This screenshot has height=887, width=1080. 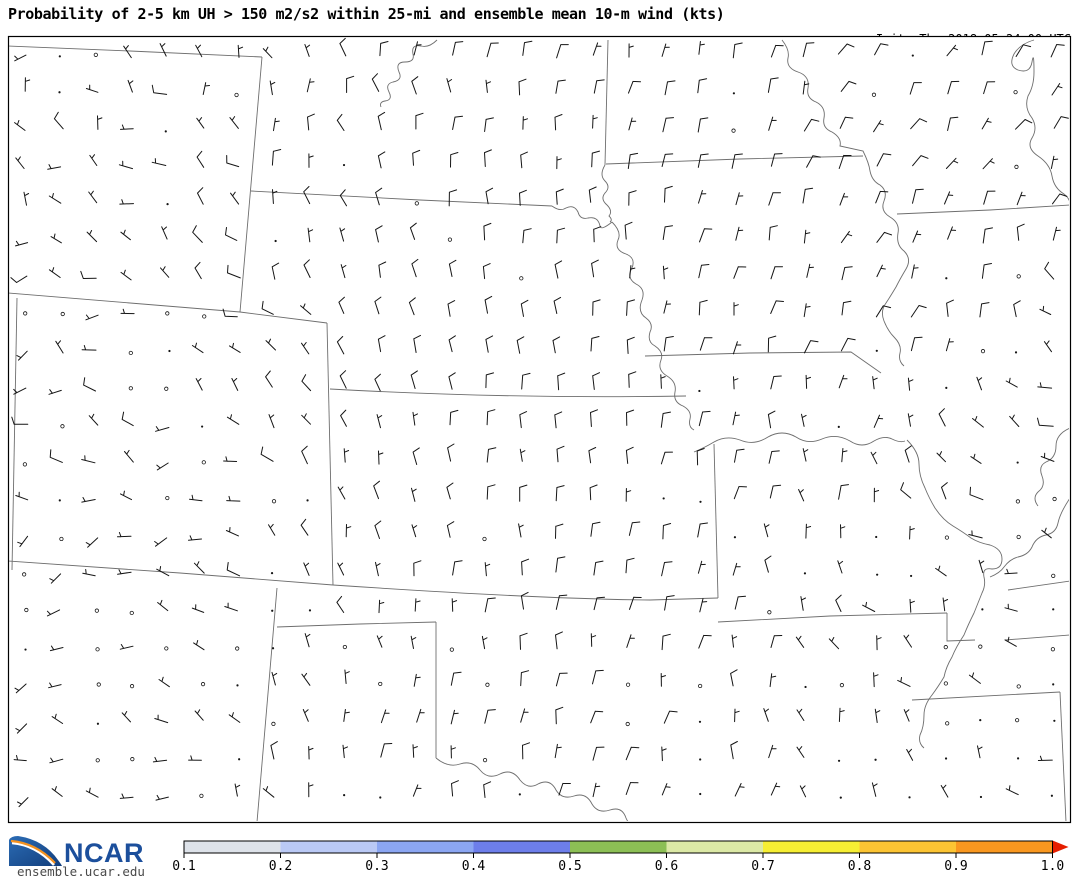 What do you see at coordinates (521, 847) in the screenshot?
I see `colorbar-segment` at bounding box center [521, 847].